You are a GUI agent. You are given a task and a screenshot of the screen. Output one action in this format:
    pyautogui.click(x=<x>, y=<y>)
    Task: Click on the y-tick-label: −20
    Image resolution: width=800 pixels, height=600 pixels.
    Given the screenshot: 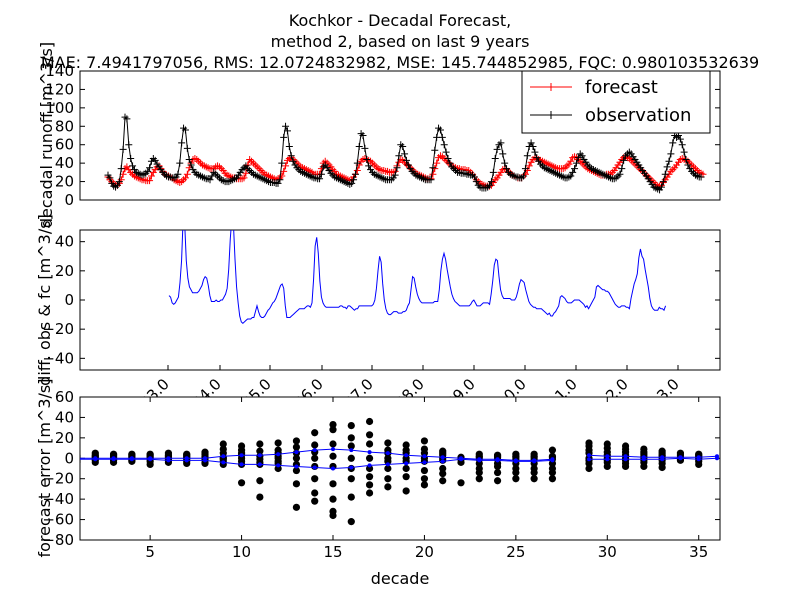 What is the action you would take?
    pyautogui.click(x=58, y=479)
    